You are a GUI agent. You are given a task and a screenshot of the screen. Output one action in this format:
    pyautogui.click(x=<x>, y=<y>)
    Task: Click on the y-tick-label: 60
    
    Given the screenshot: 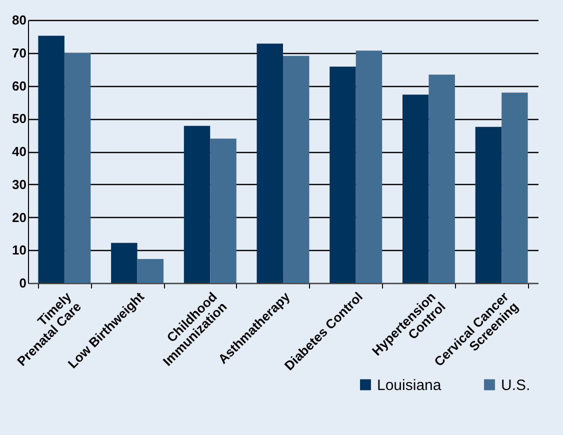 What is the action you would take?
    pyautogui.click(x=19, y=86)
    